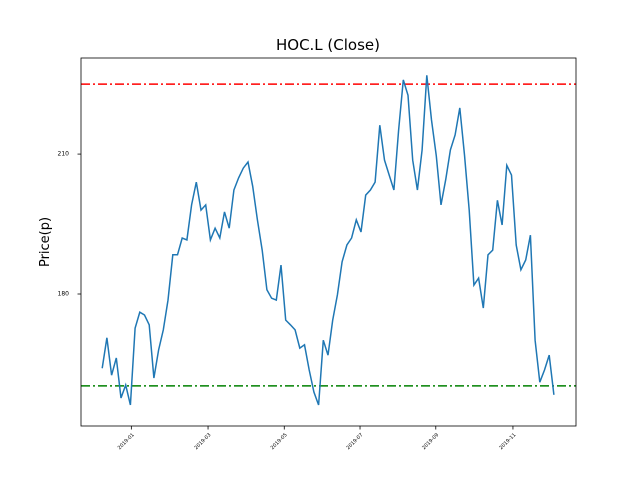 The height and width of the screenshot is (480, 640). I want to click on y-tick-label: 180, so click(64, 294).